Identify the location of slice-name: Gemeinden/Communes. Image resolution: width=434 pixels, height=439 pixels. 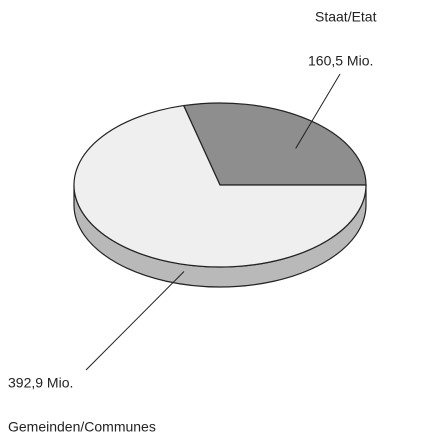
(82, 427).